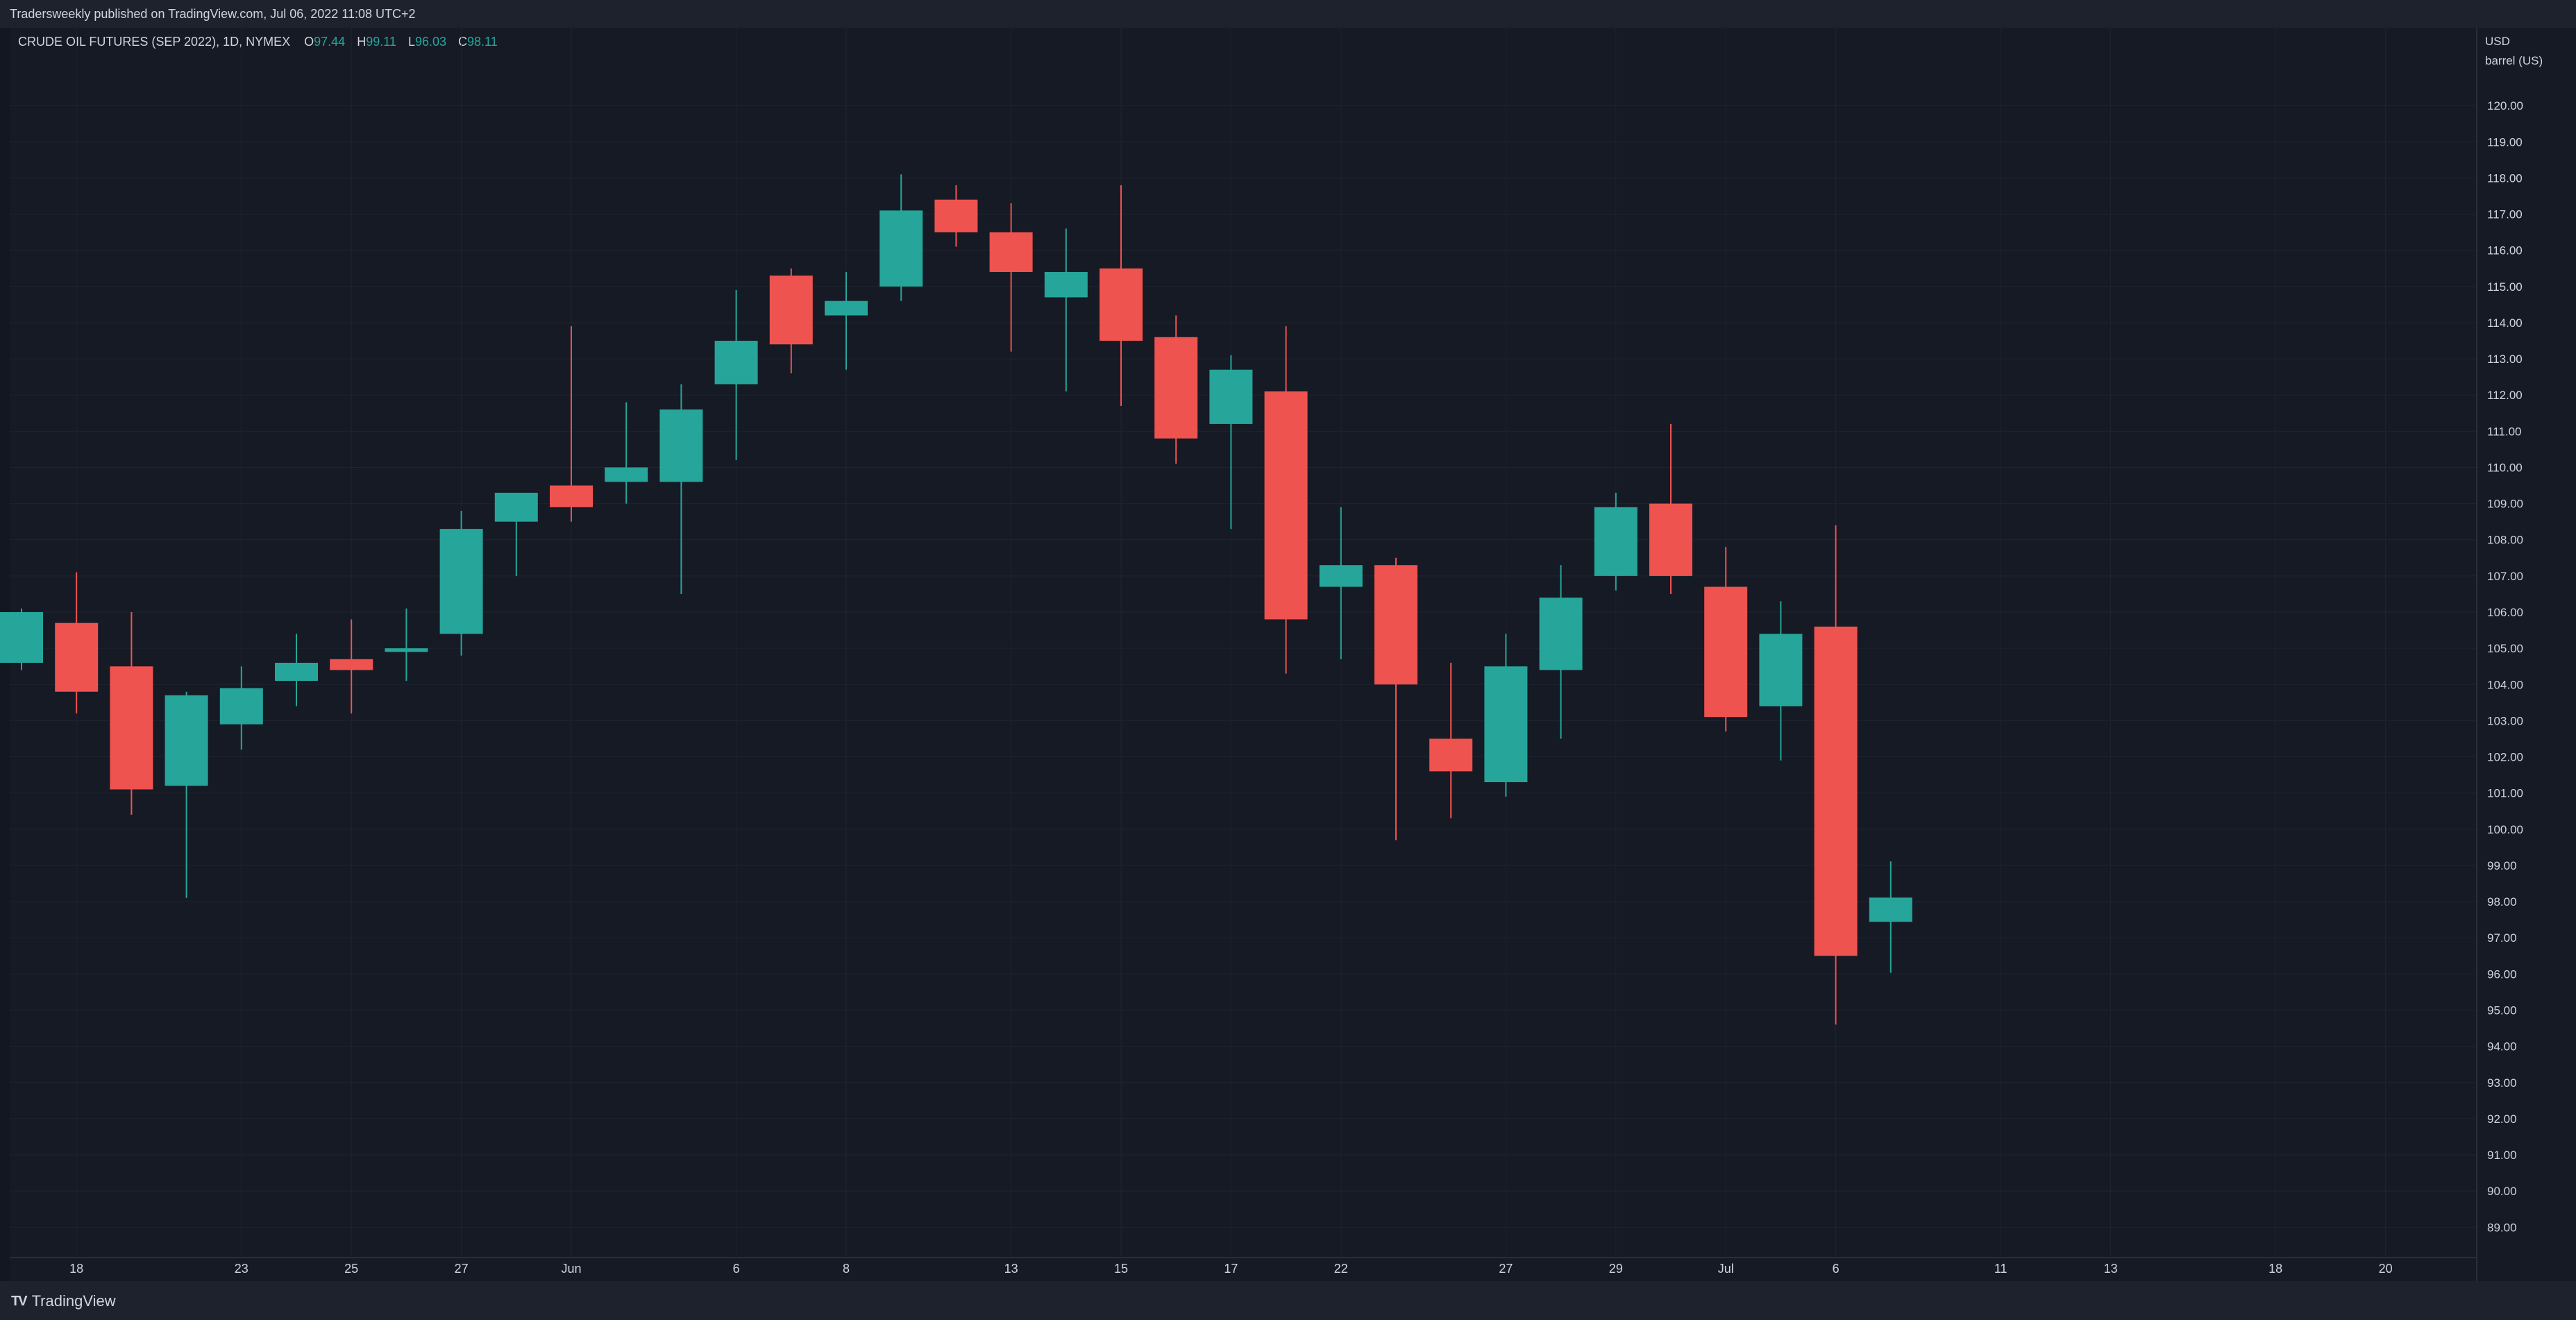  Describe the element at coordinates (2505, 576) in the screenshot. I see `price-tick-label: 107.00` at that location.